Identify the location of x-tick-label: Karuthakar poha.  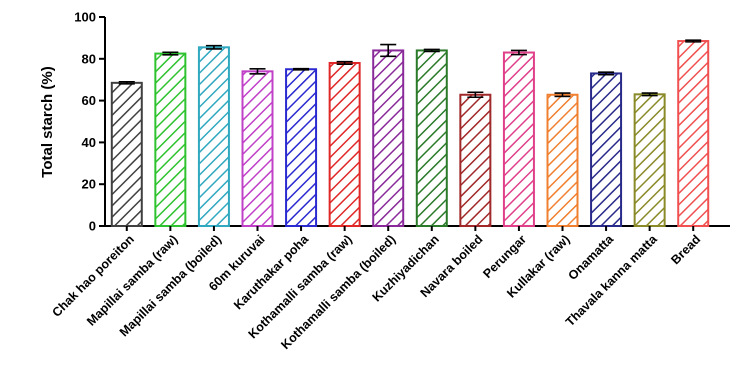
(271, 271).